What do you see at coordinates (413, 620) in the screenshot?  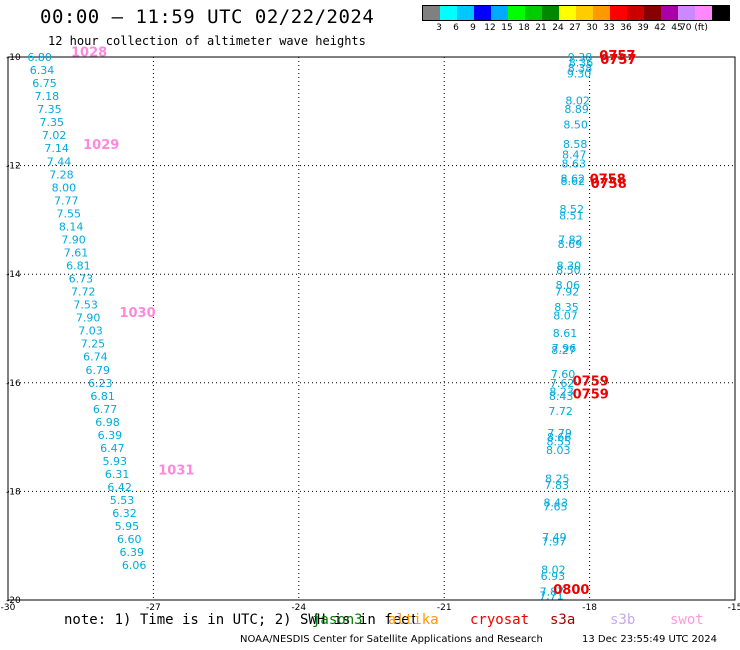 I see `satellite-label-altika: altika` at bounding box center [413, 620].